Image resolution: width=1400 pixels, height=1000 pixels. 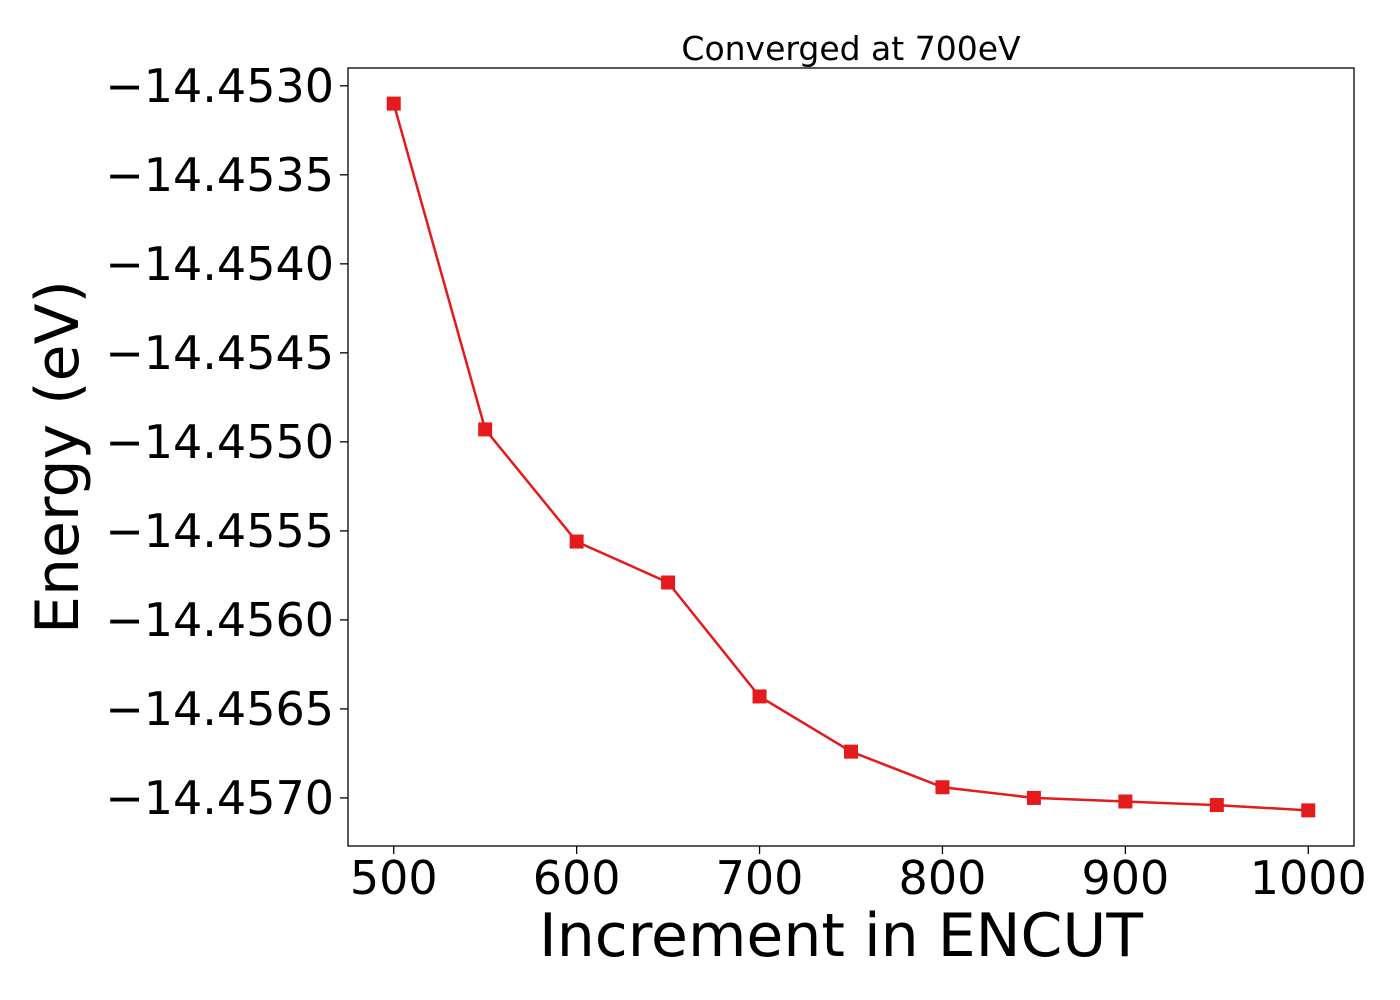 I want to click on y-tick-label: −14.4570, so click(x=219, y=798).